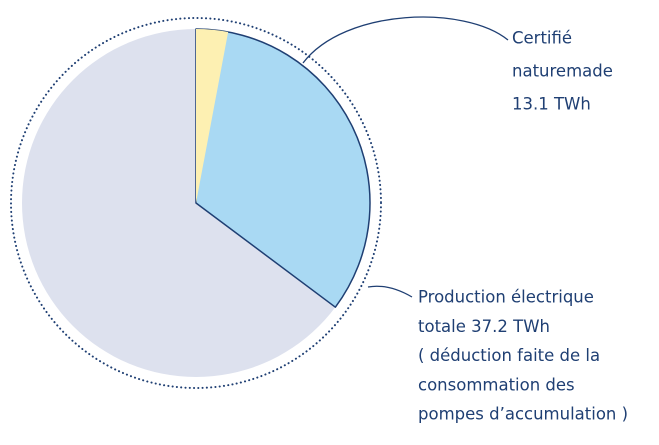 The image size is (659, 445). I want to click on pie-slice, so click(212, 116).